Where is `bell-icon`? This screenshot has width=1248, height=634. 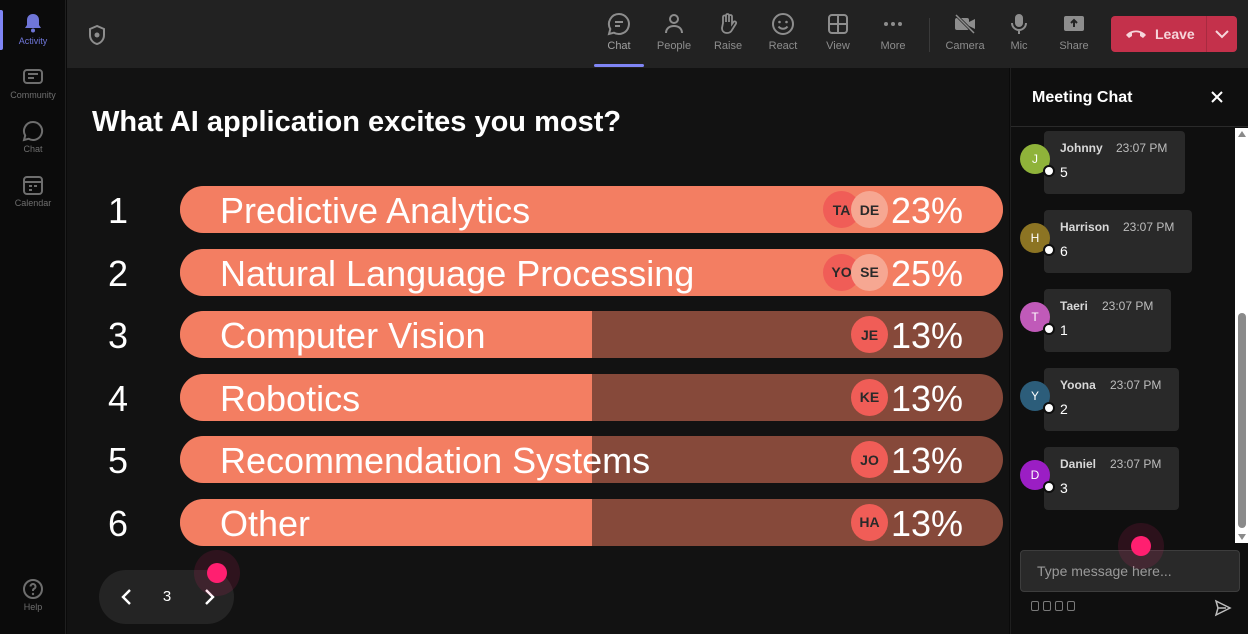
bell-icon is located at coordinates (33, 23).